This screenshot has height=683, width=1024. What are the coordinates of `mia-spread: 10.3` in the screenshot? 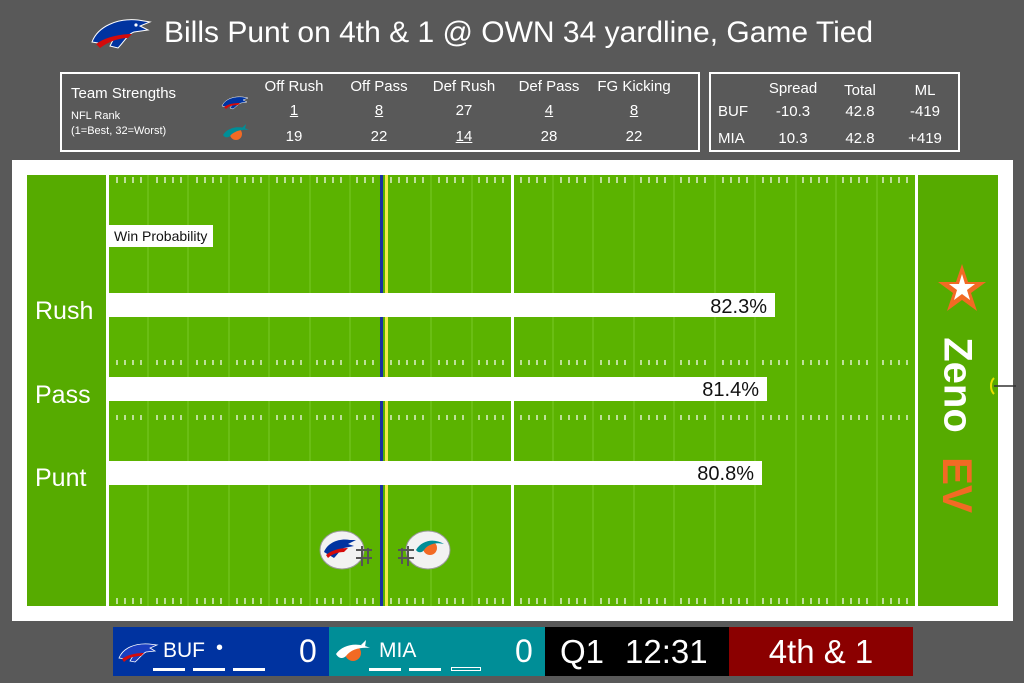 It's located at (793, 138).